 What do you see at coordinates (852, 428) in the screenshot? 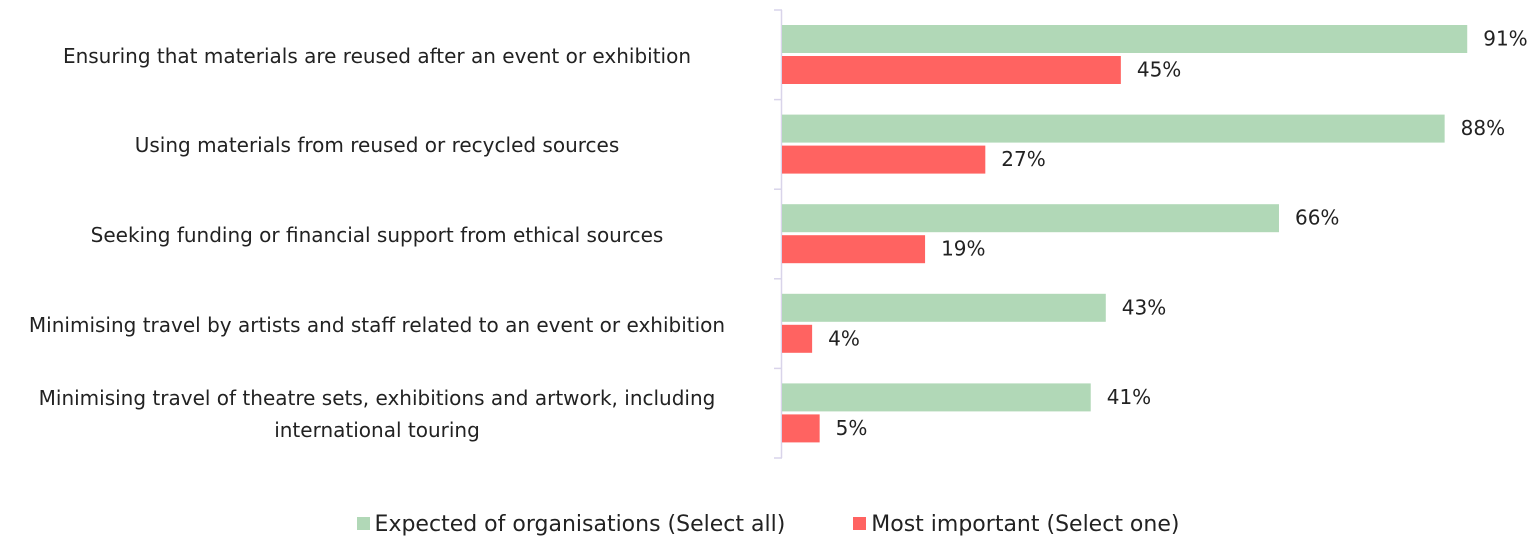
I see `data-label: 5%` at bounding box center [852, 428].